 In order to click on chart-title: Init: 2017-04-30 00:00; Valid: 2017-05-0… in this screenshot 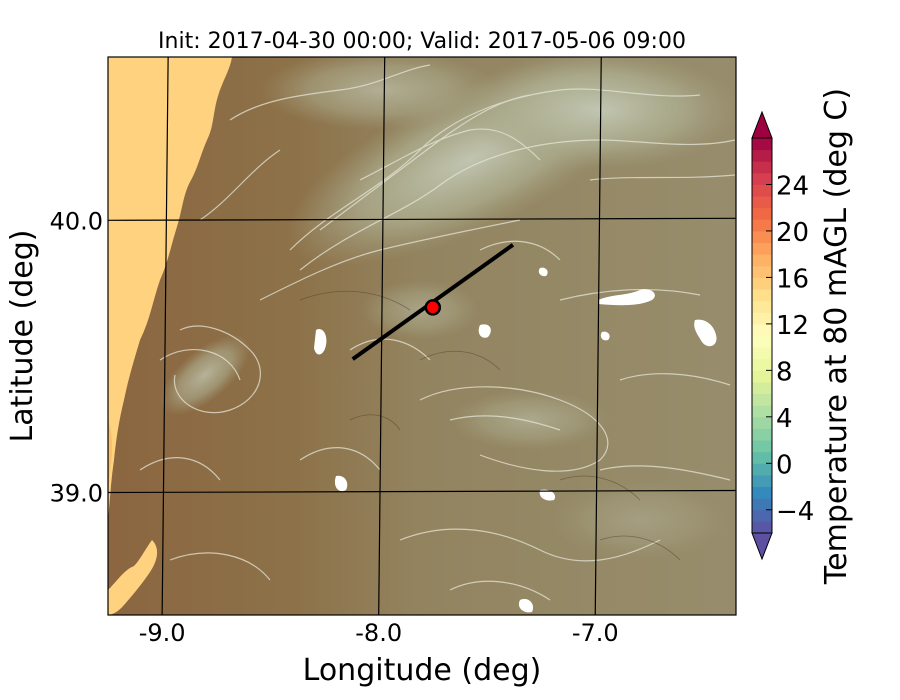, I will do `click(422, 41)`.